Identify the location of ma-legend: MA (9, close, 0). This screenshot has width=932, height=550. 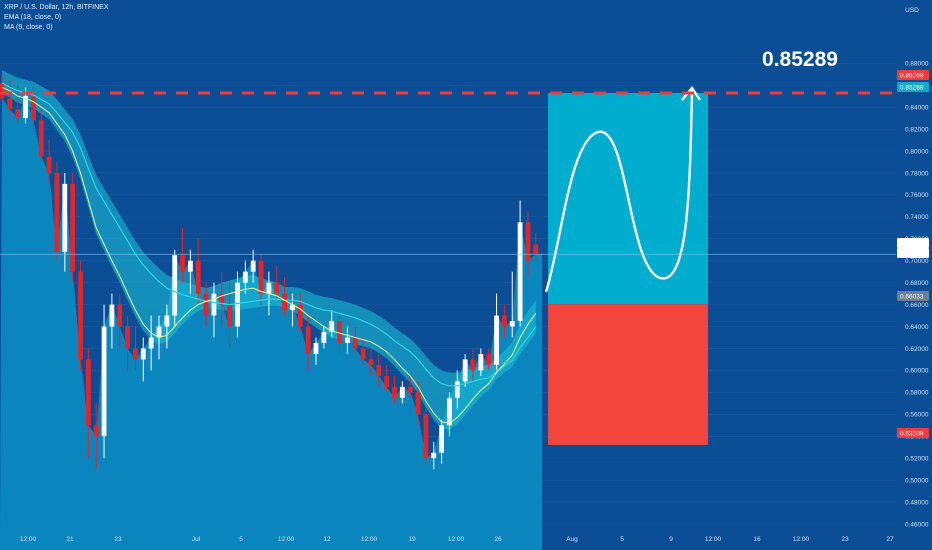
(28, 27).